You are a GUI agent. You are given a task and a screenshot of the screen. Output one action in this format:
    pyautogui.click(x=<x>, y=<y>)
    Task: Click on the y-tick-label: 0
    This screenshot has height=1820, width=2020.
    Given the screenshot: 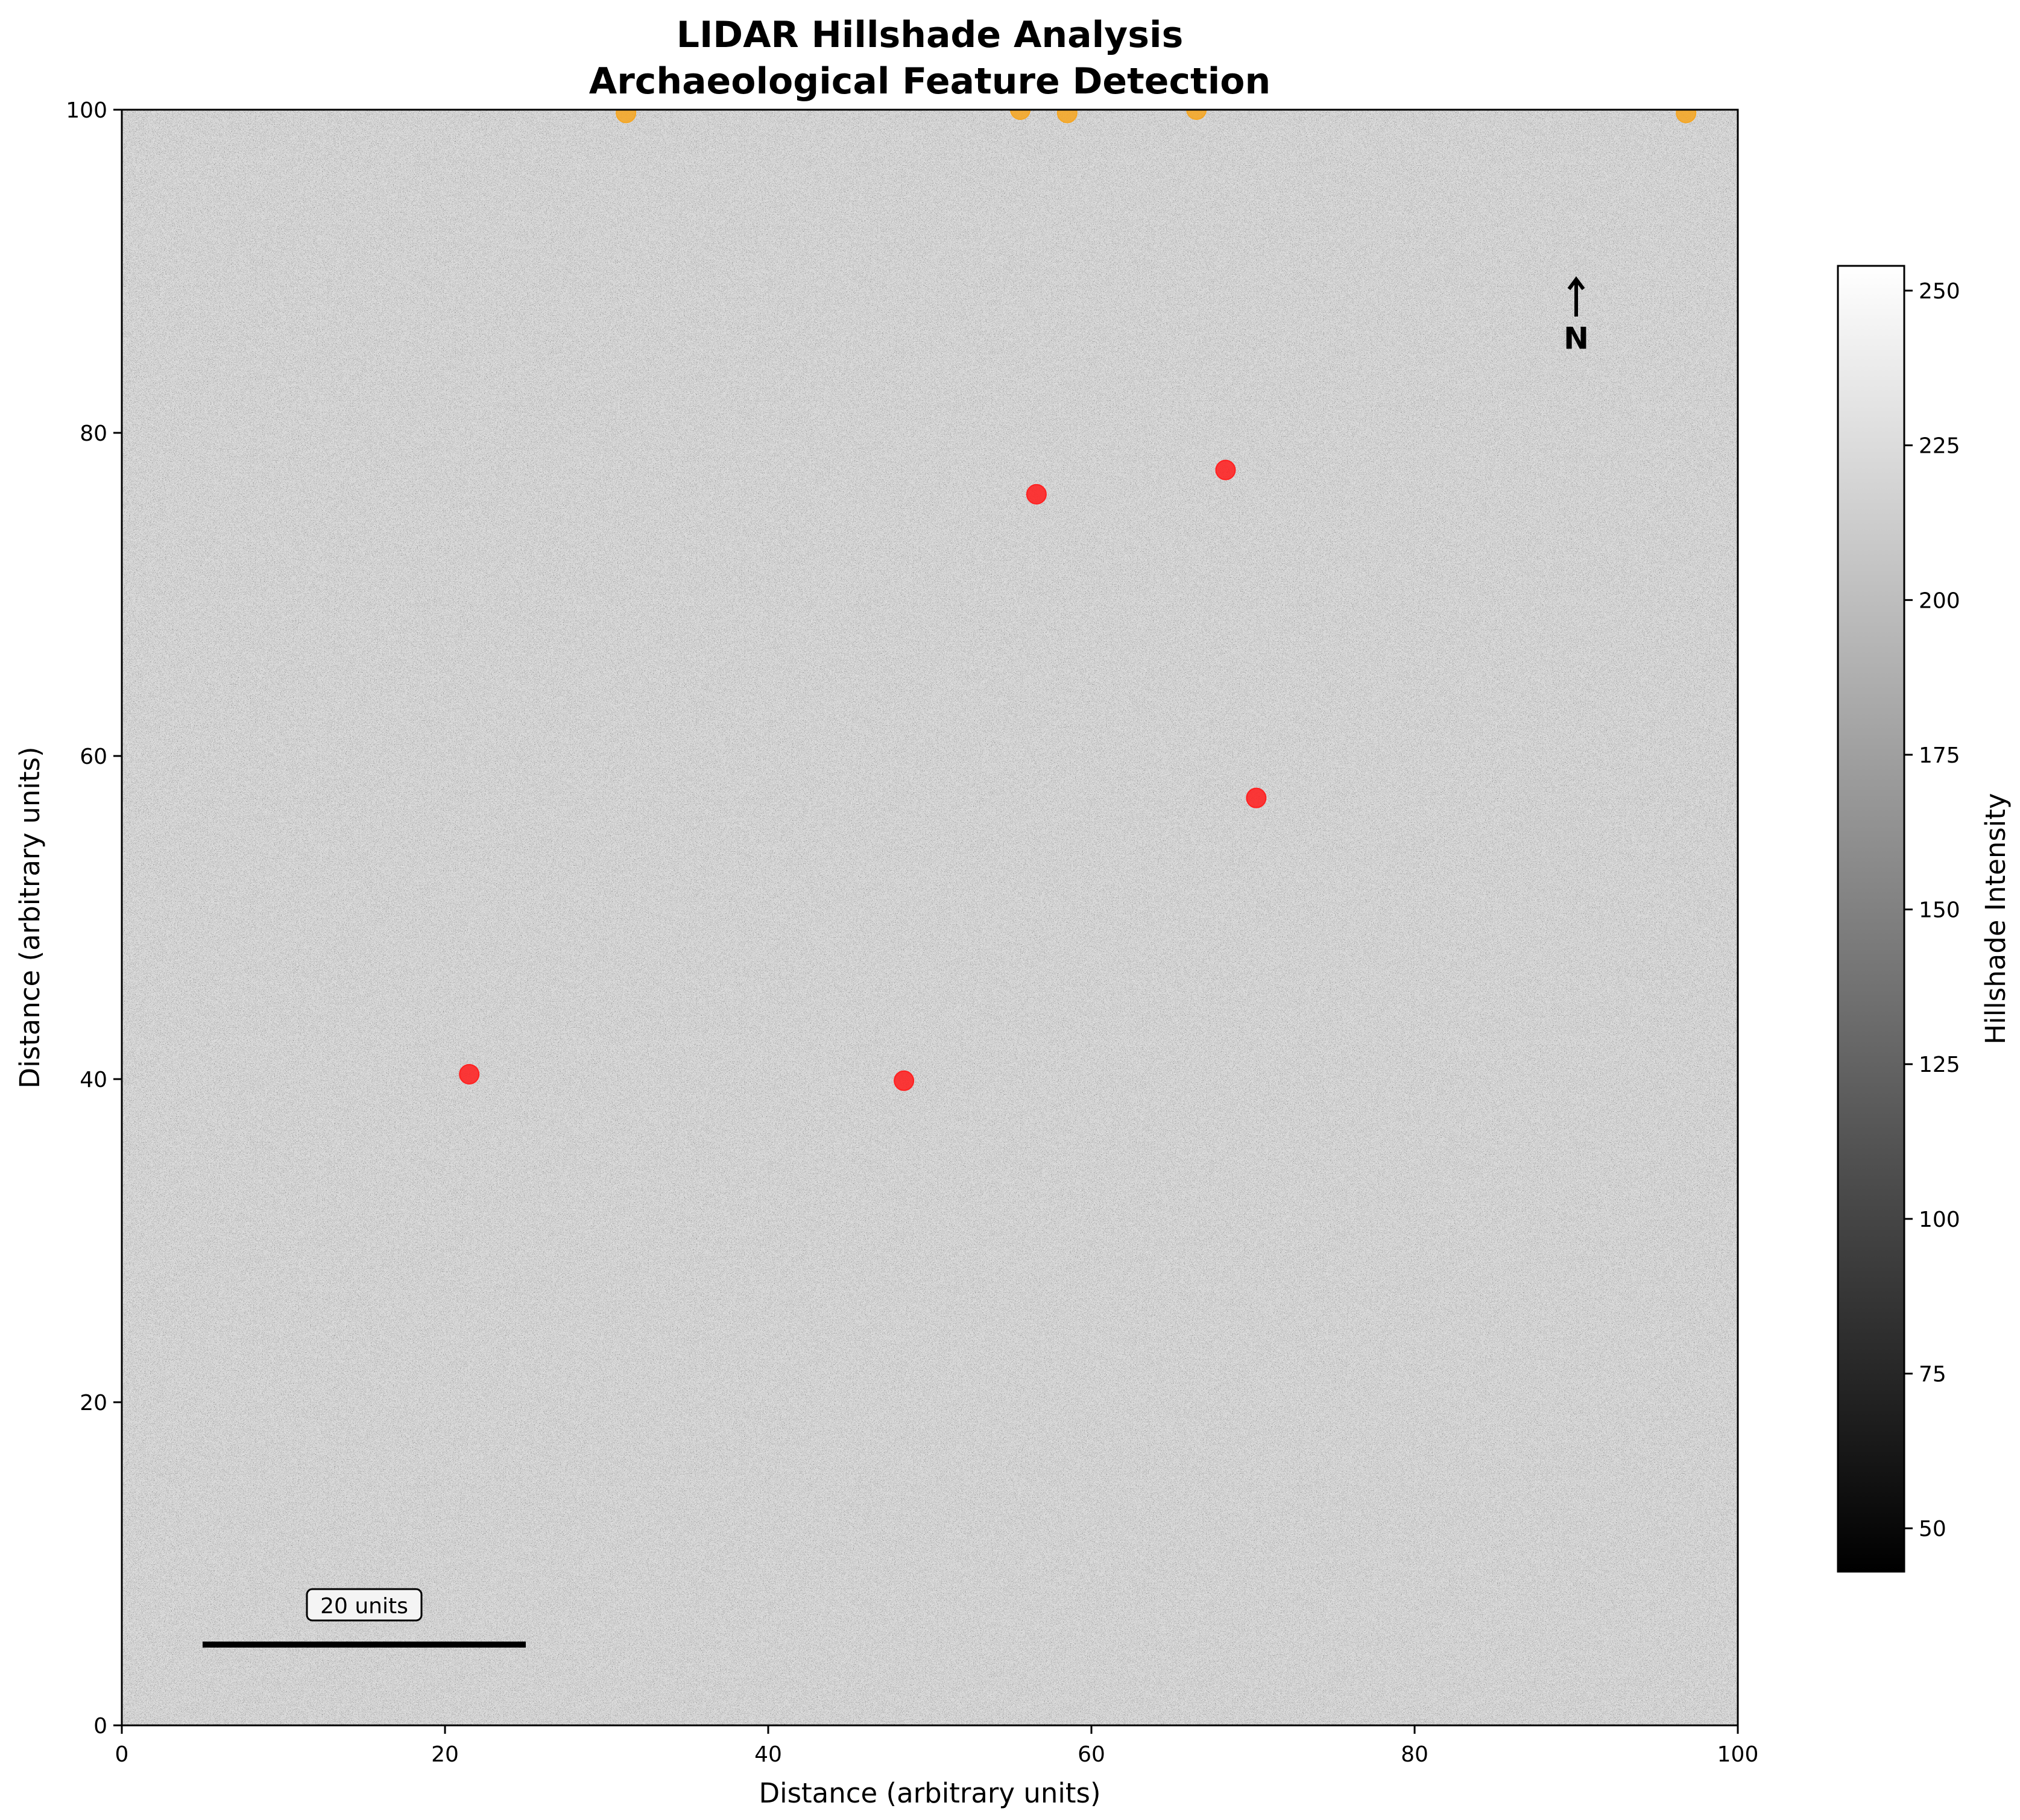 What is the action you would take?
    pyautogui.click(x=100, y=1726)
    